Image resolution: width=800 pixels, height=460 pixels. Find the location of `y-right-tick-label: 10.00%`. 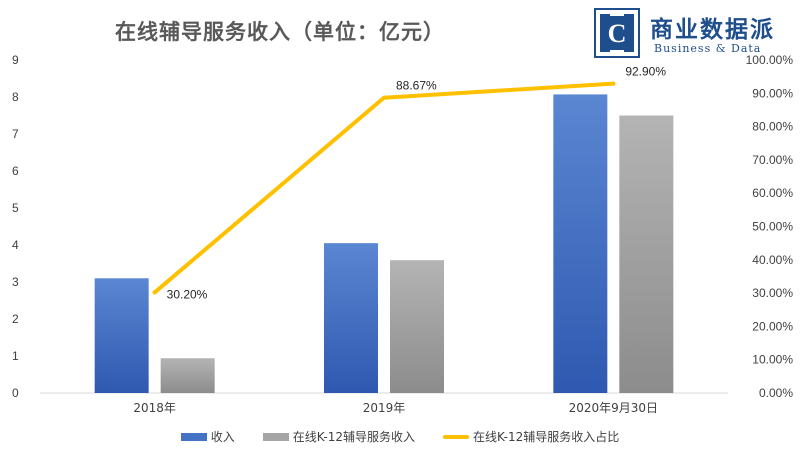

y-right-tick-label: 10.00% is located at coordinates (772, 360).